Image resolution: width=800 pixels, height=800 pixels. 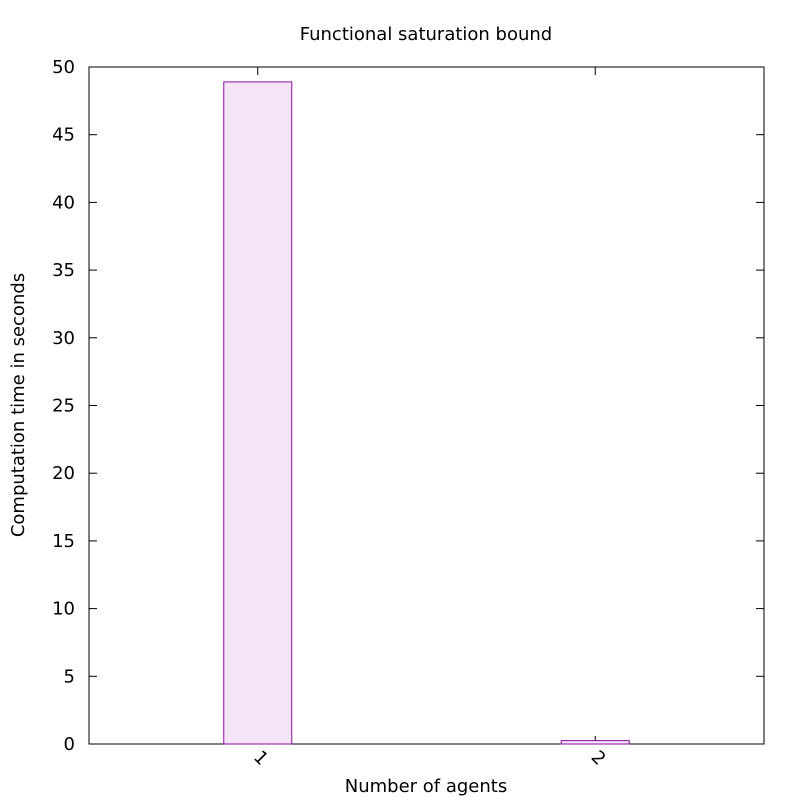 What do you see at coordinates (63, 202) in the screenshot?
I see `y-tick-label: 40` at bounding box center [63, 202].